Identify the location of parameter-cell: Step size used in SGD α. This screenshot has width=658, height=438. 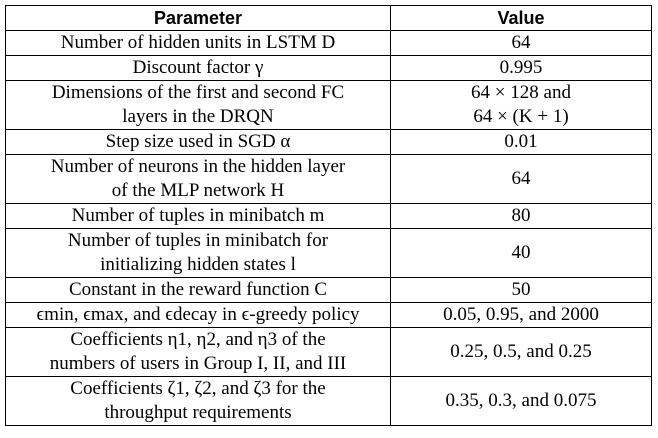
(198, 142).